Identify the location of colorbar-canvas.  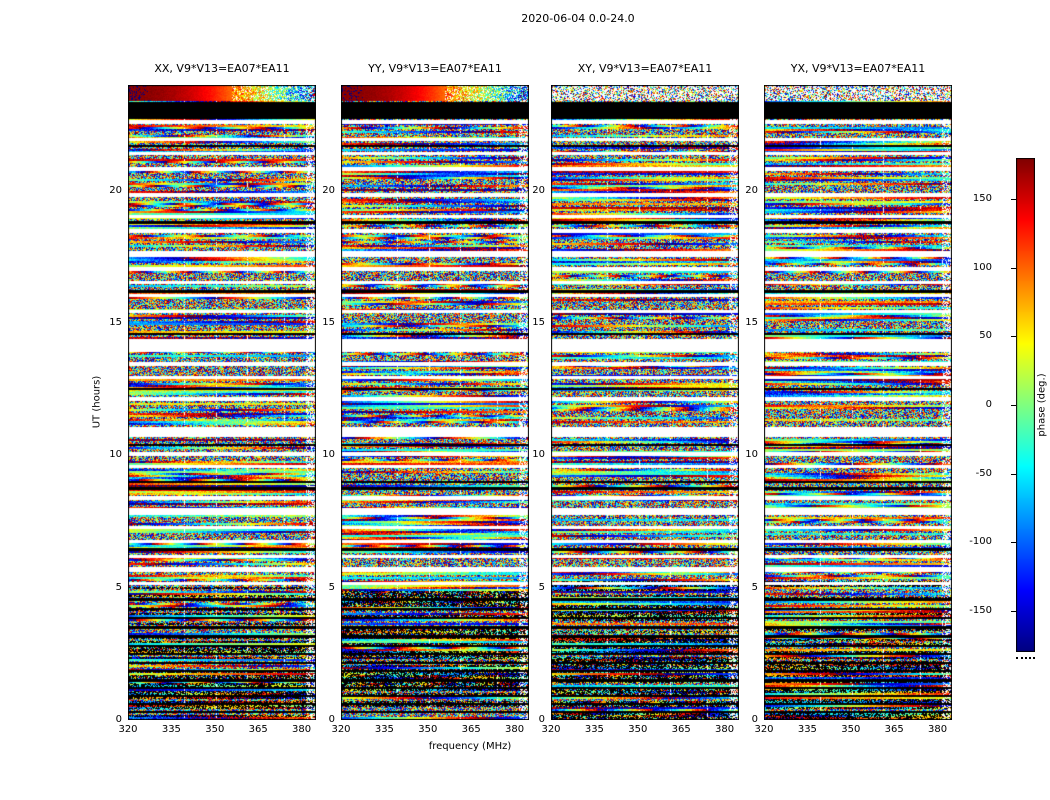
(1025, 405).